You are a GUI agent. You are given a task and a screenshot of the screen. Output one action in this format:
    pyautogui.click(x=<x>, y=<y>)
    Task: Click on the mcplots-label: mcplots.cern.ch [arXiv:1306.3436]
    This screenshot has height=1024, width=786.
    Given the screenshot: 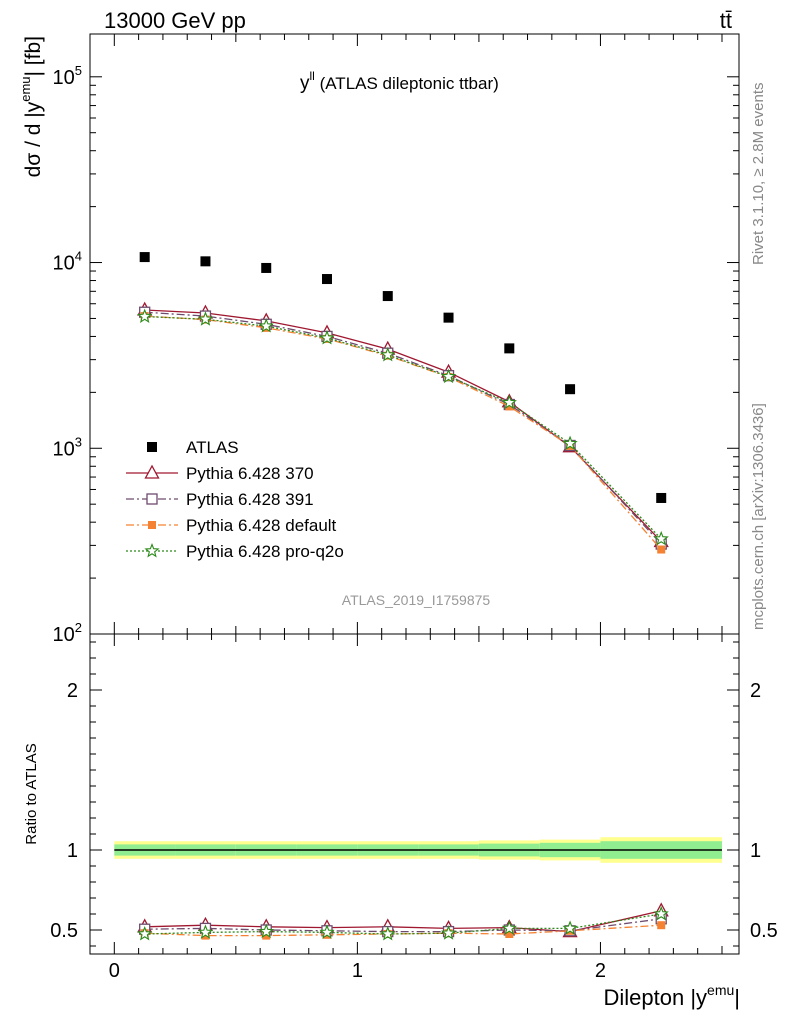 What is the action you would take?
    pyautogui.click(x=758, y=516)
    